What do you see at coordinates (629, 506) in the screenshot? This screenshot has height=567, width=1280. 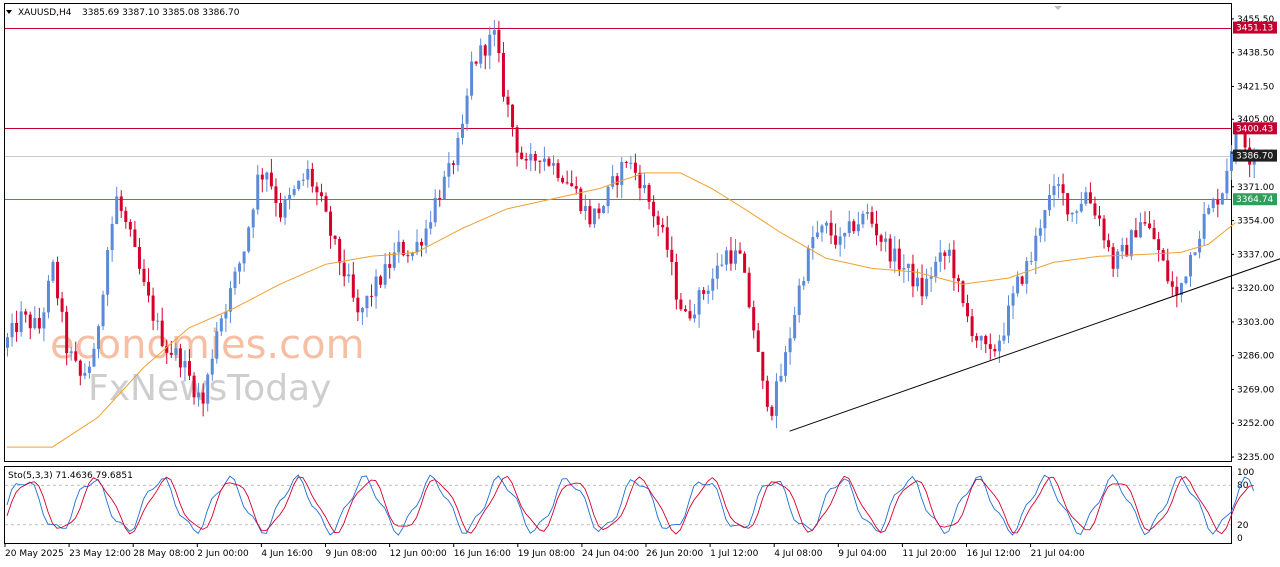 I see `stochastic-oscillator: 100 80 20 0` at bounding box center [629, 506].